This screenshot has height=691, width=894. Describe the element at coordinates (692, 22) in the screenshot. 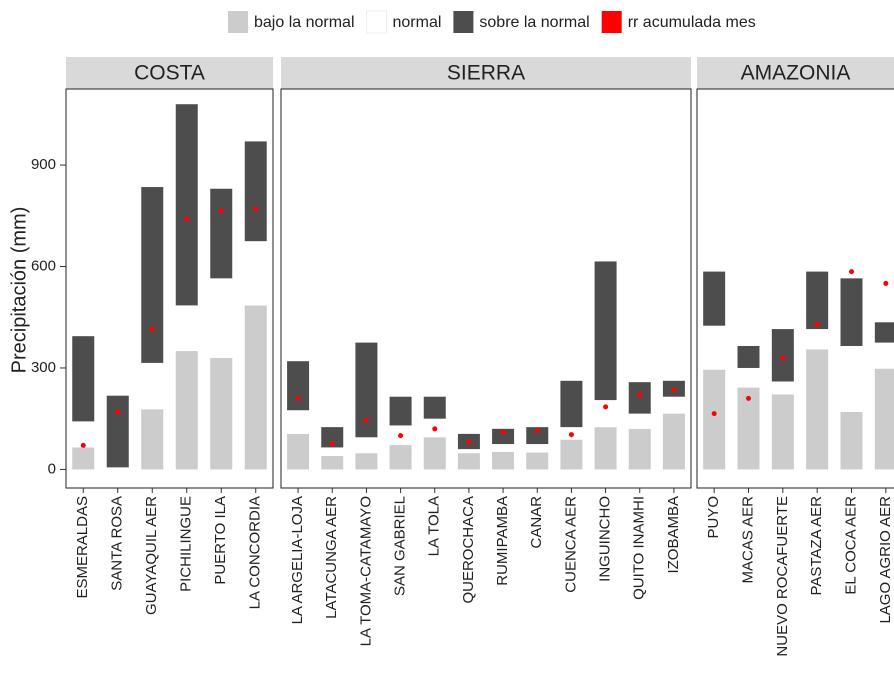

I see `legend-label: rr acumulada mes` at that location.